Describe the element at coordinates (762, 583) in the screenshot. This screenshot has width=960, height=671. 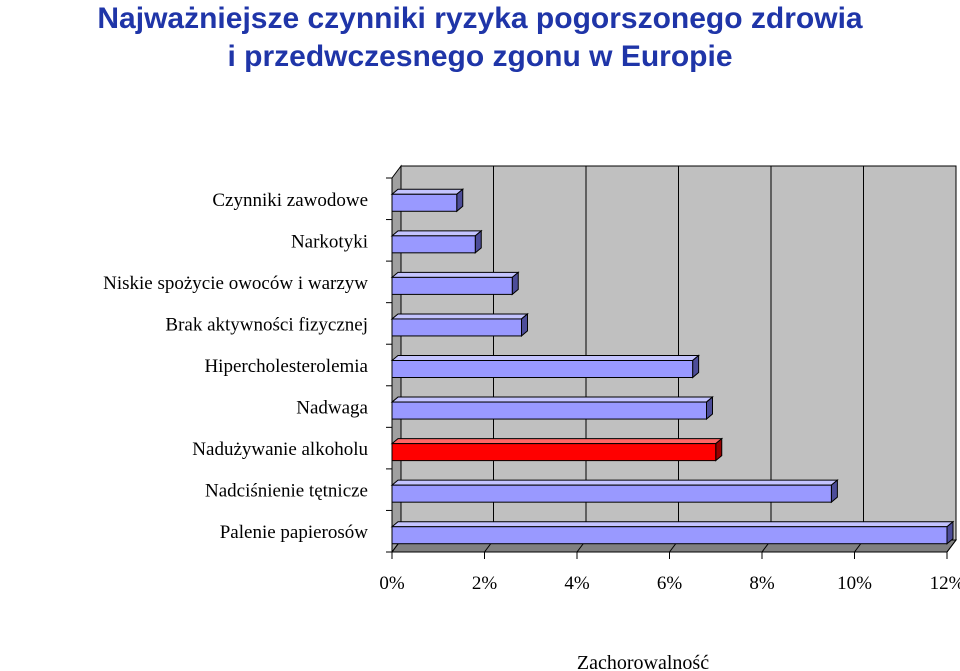
I see `x-tick-label: 8%` at that location.